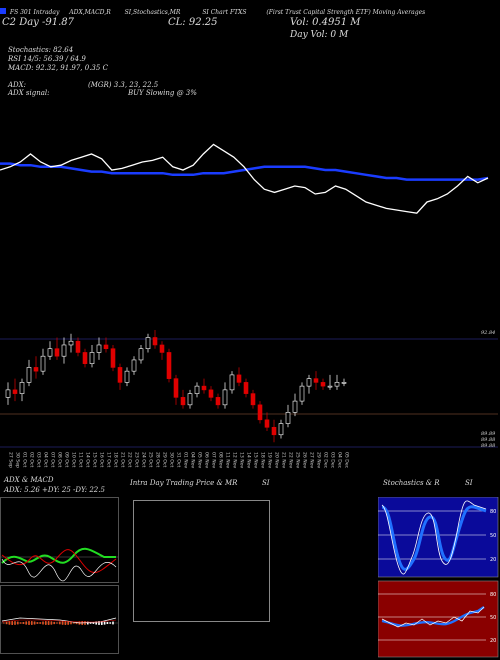 The width and height of the screenshot is (500, 660). I want to click on rsi-tick-50: 50, so click(493, 618).